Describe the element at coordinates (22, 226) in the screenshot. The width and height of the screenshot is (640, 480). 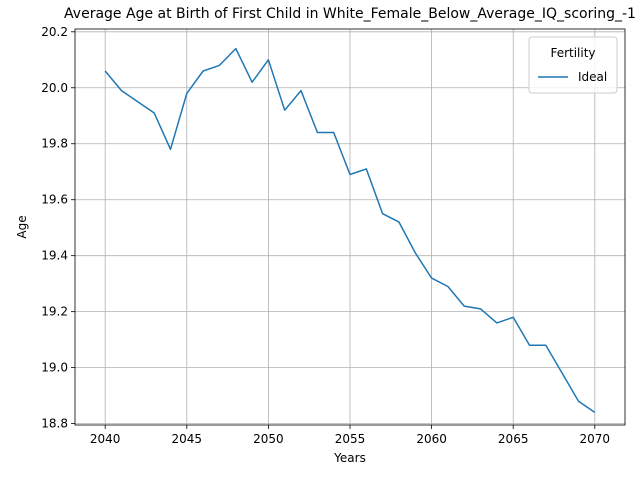
I see `y-axis-label: Age` at that location.